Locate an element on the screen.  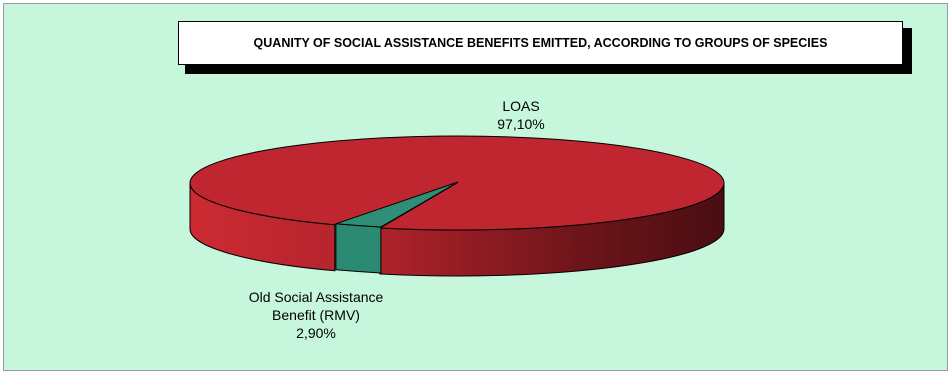
slice-label-loas-name: LOAS is located at coordinates (520, 106).